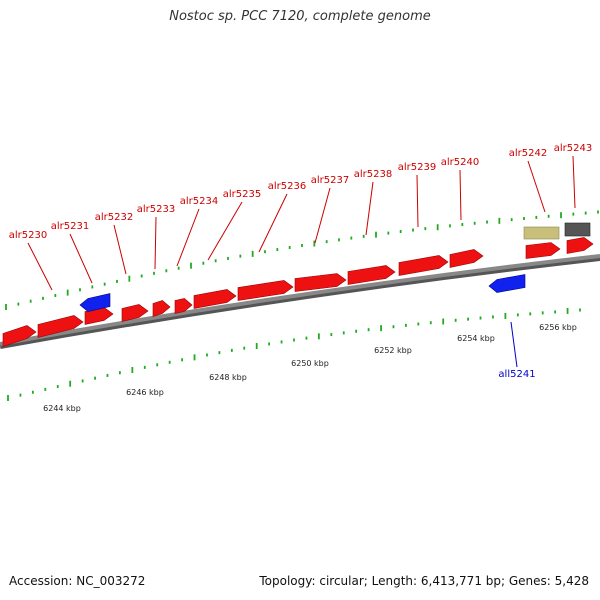 This screenshot has width=600, height=600. Describe the element at coordinates (28, 235) in the screenshot. I see `gene-label: alr5230` at that location.